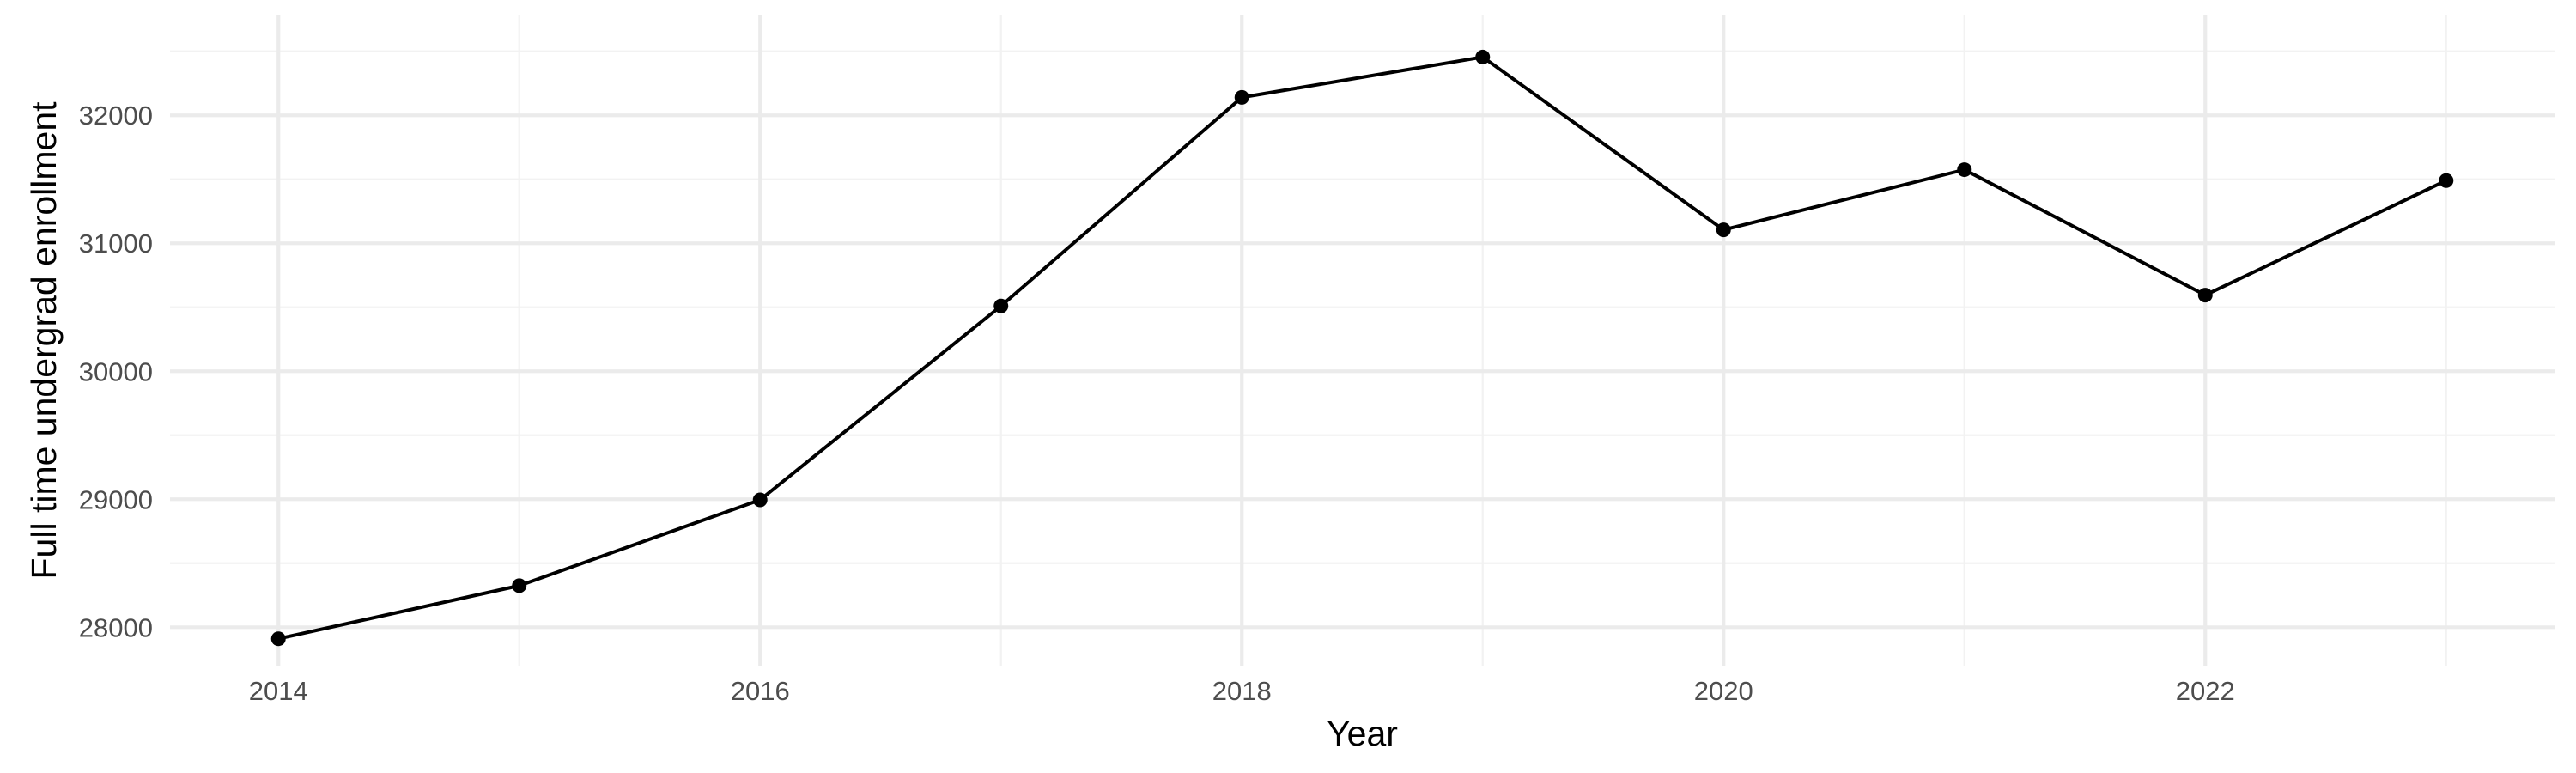 This screenshot has height=773, width=2576. I want to click on data-point-2019, so click(1483, 57).